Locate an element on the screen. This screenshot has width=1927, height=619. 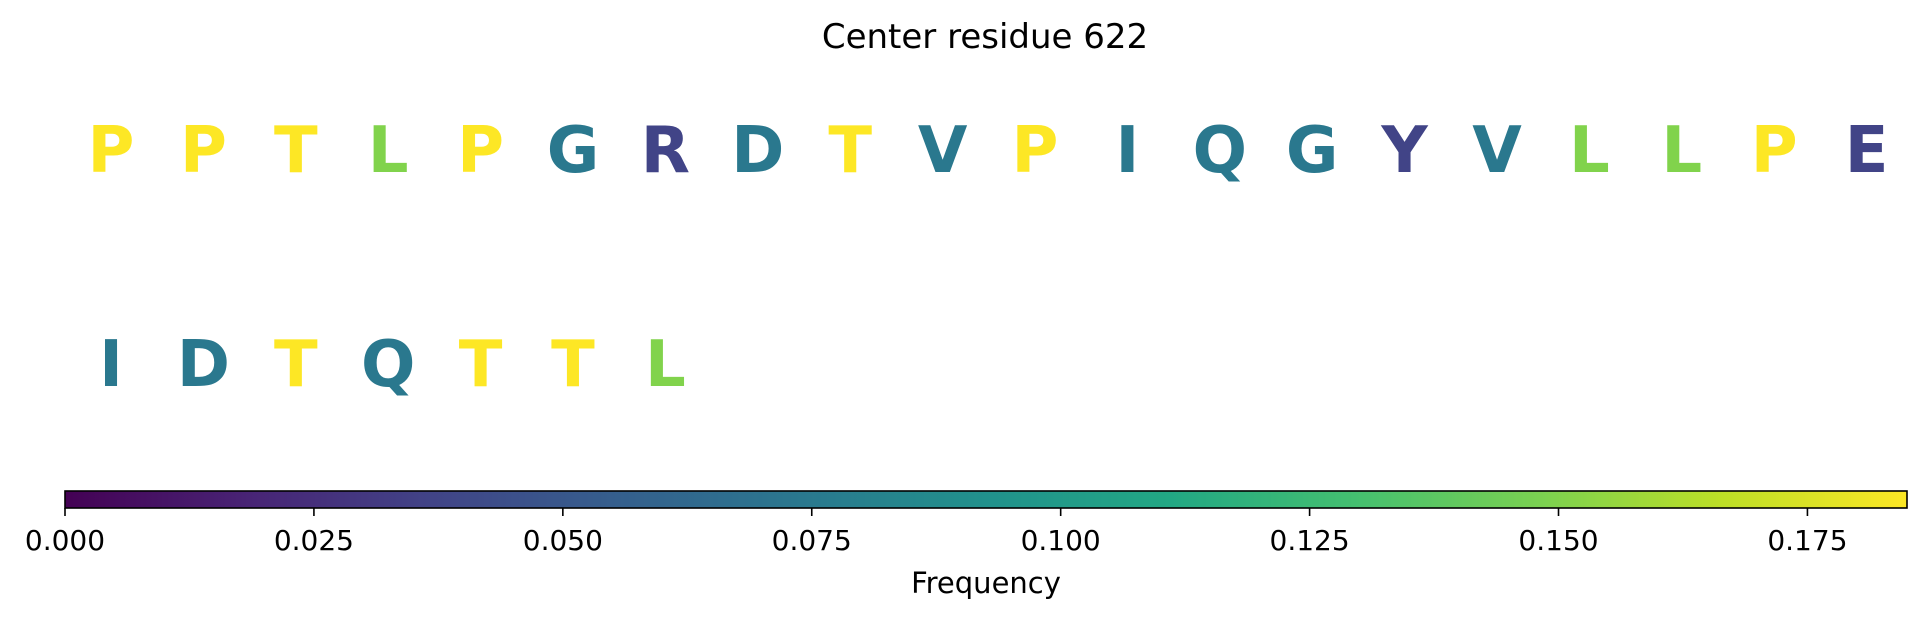
colorbar-tick-label: 0.125 is located at coordinates (1310, 540).